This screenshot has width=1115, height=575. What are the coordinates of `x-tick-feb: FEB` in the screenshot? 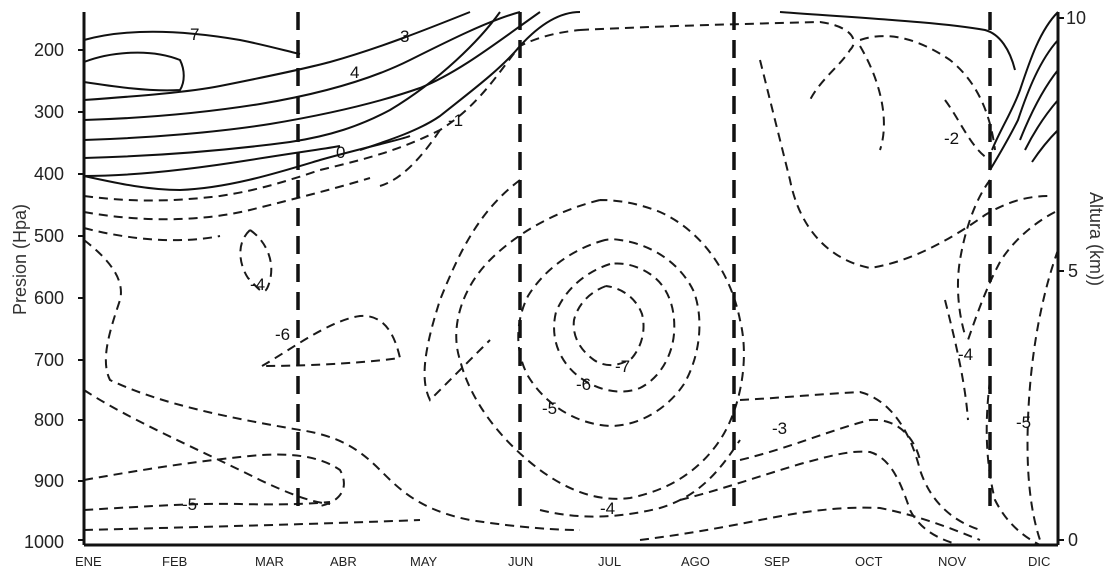 It's located at (174, 561).